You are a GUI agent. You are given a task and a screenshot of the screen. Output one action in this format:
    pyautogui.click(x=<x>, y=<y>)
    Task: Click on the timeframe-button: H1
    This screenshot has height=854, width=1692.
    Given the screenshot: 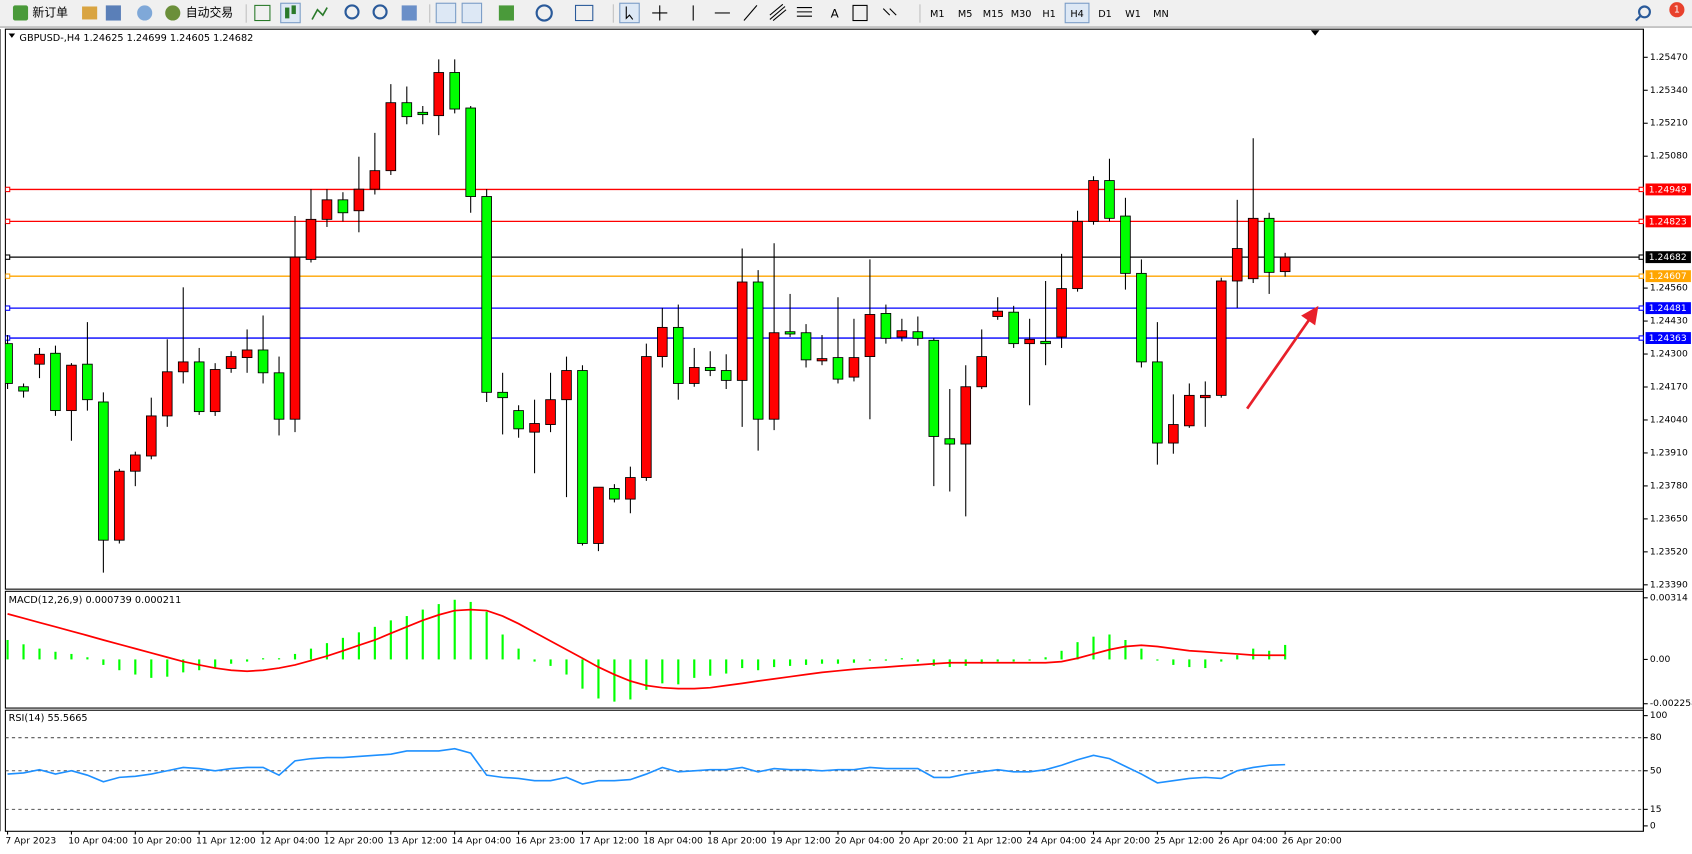 What is the action you would take?
    pyautogui.click(x=1048, y=14)
    